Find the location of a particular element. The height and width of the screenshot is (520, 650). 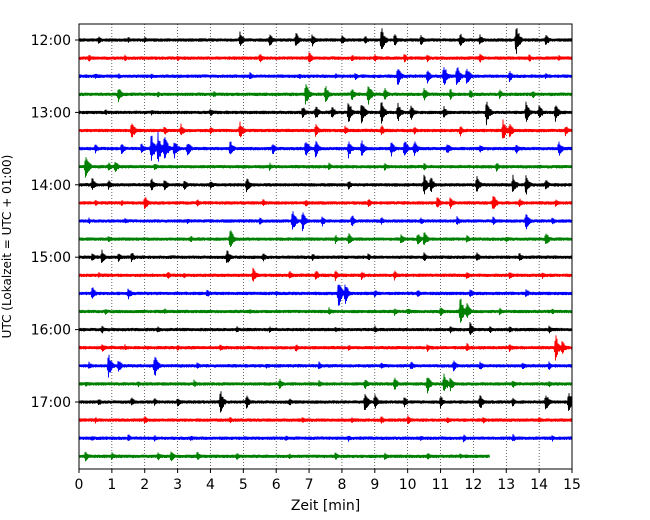

x-axis: 0 1 2 3 4 5 6 7 8 9 10 11 12 13 14 15 is located at coordinates (328, 481).